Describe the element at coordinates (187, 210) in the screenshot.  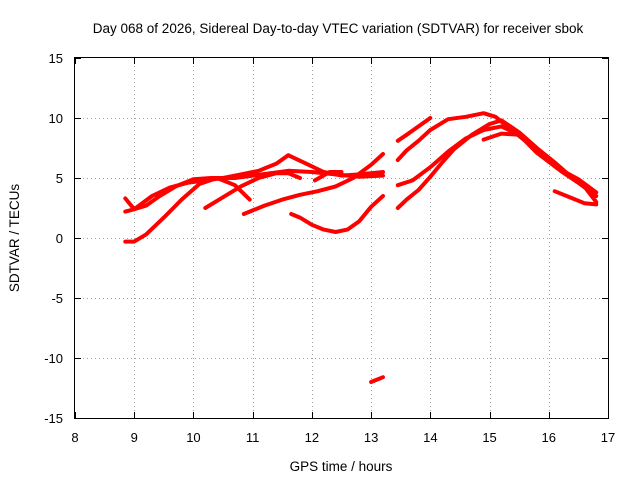
I see `series-line-arc-c` at that location.